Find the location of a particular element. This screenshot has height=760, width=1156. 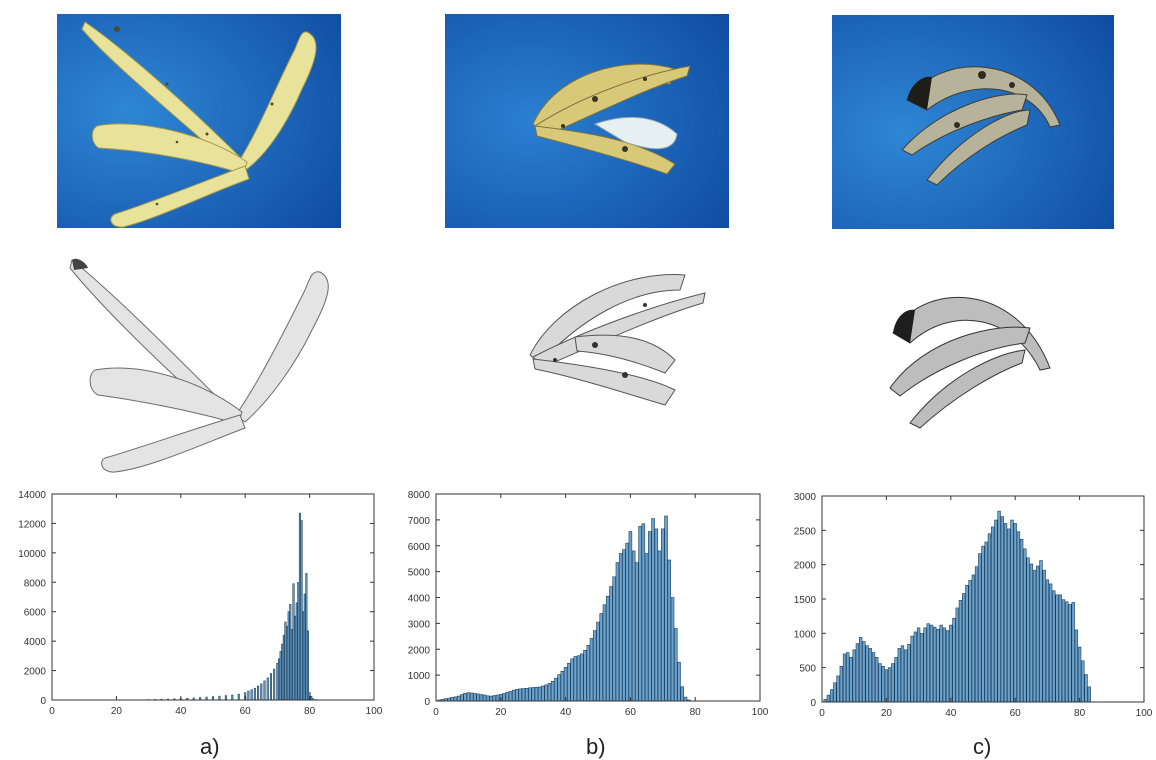

segmented-gray-ripe is located at coordinates (625, 340).